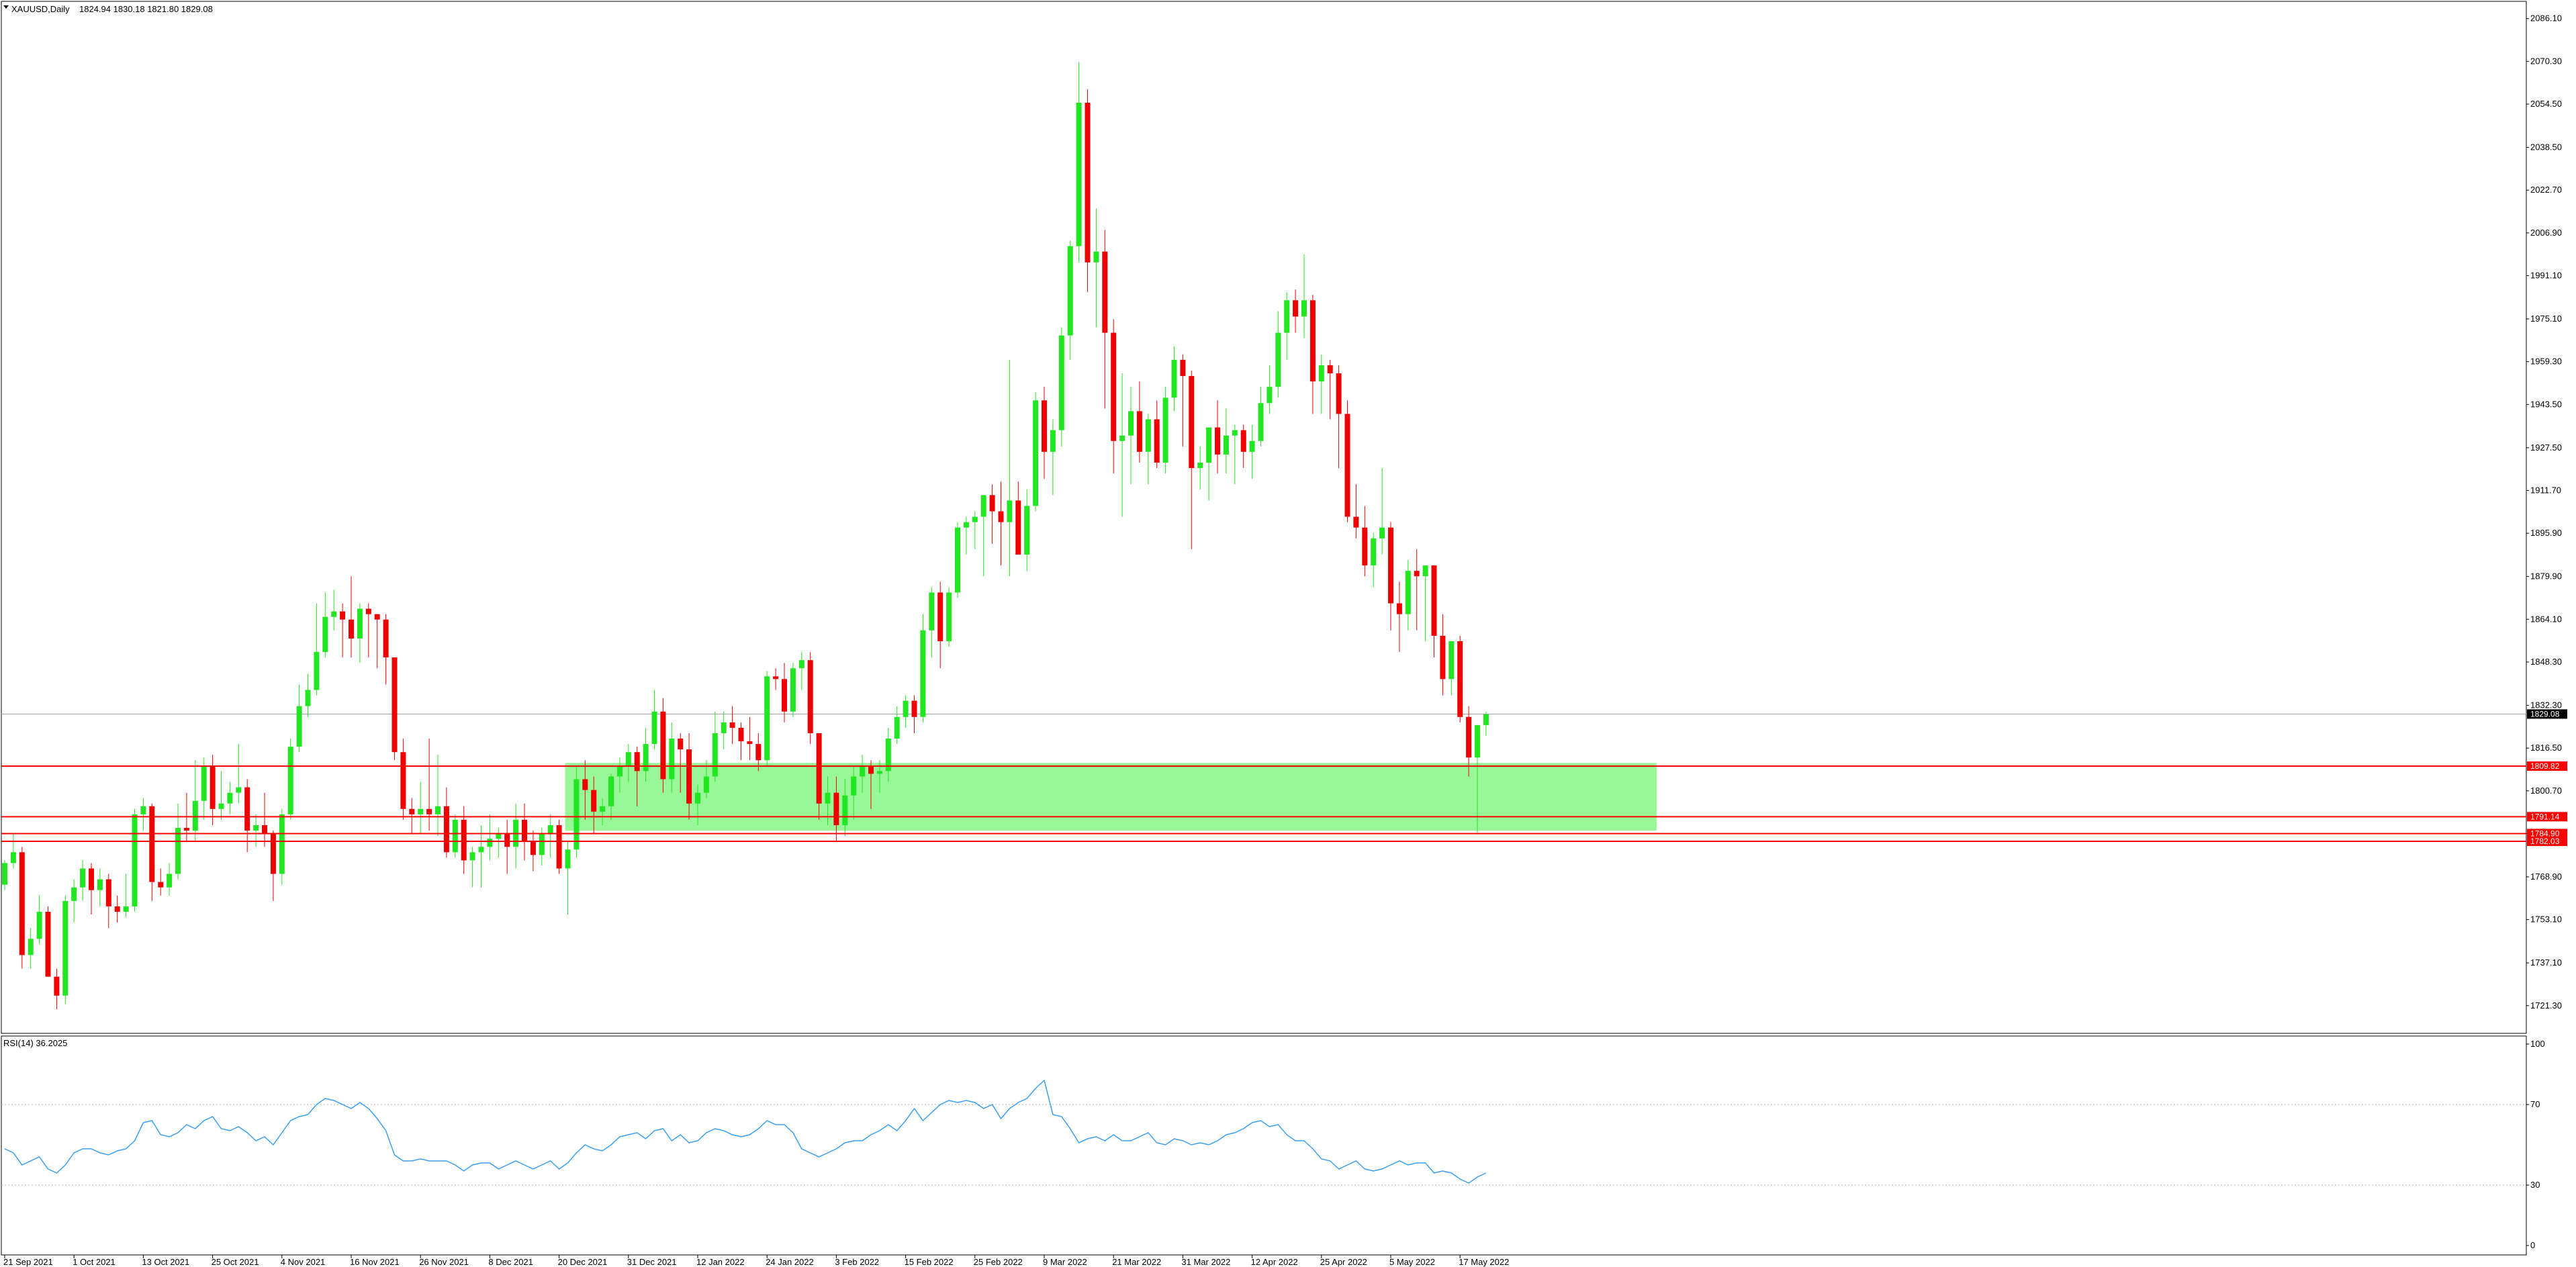 Image resolution: width=2576 pixels, height=1267 pixels. I want to click on rsi-axis: 100 70 30 0, so click(2535, 1144).